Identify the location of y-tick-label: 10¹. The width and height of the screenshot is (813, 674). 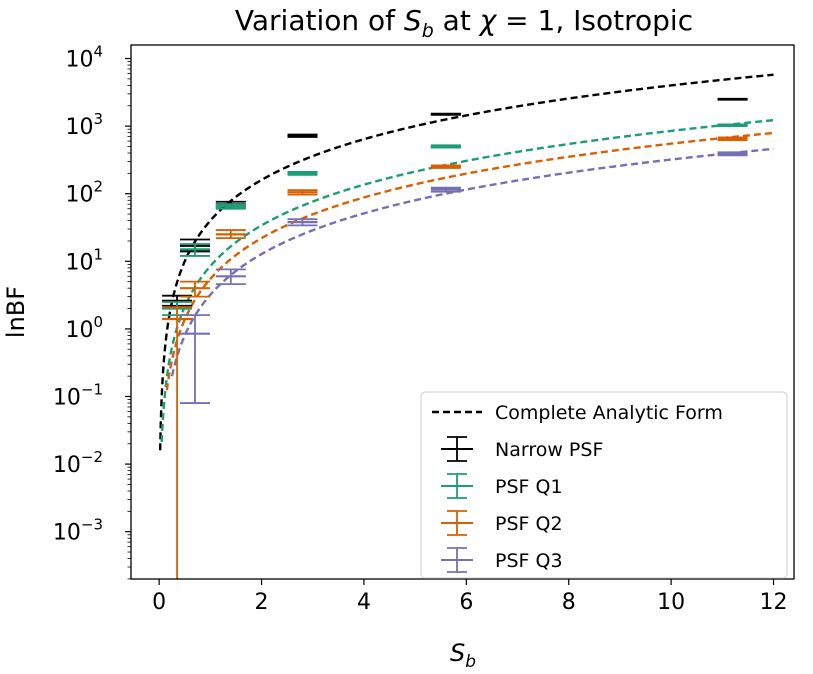
(84, 260).